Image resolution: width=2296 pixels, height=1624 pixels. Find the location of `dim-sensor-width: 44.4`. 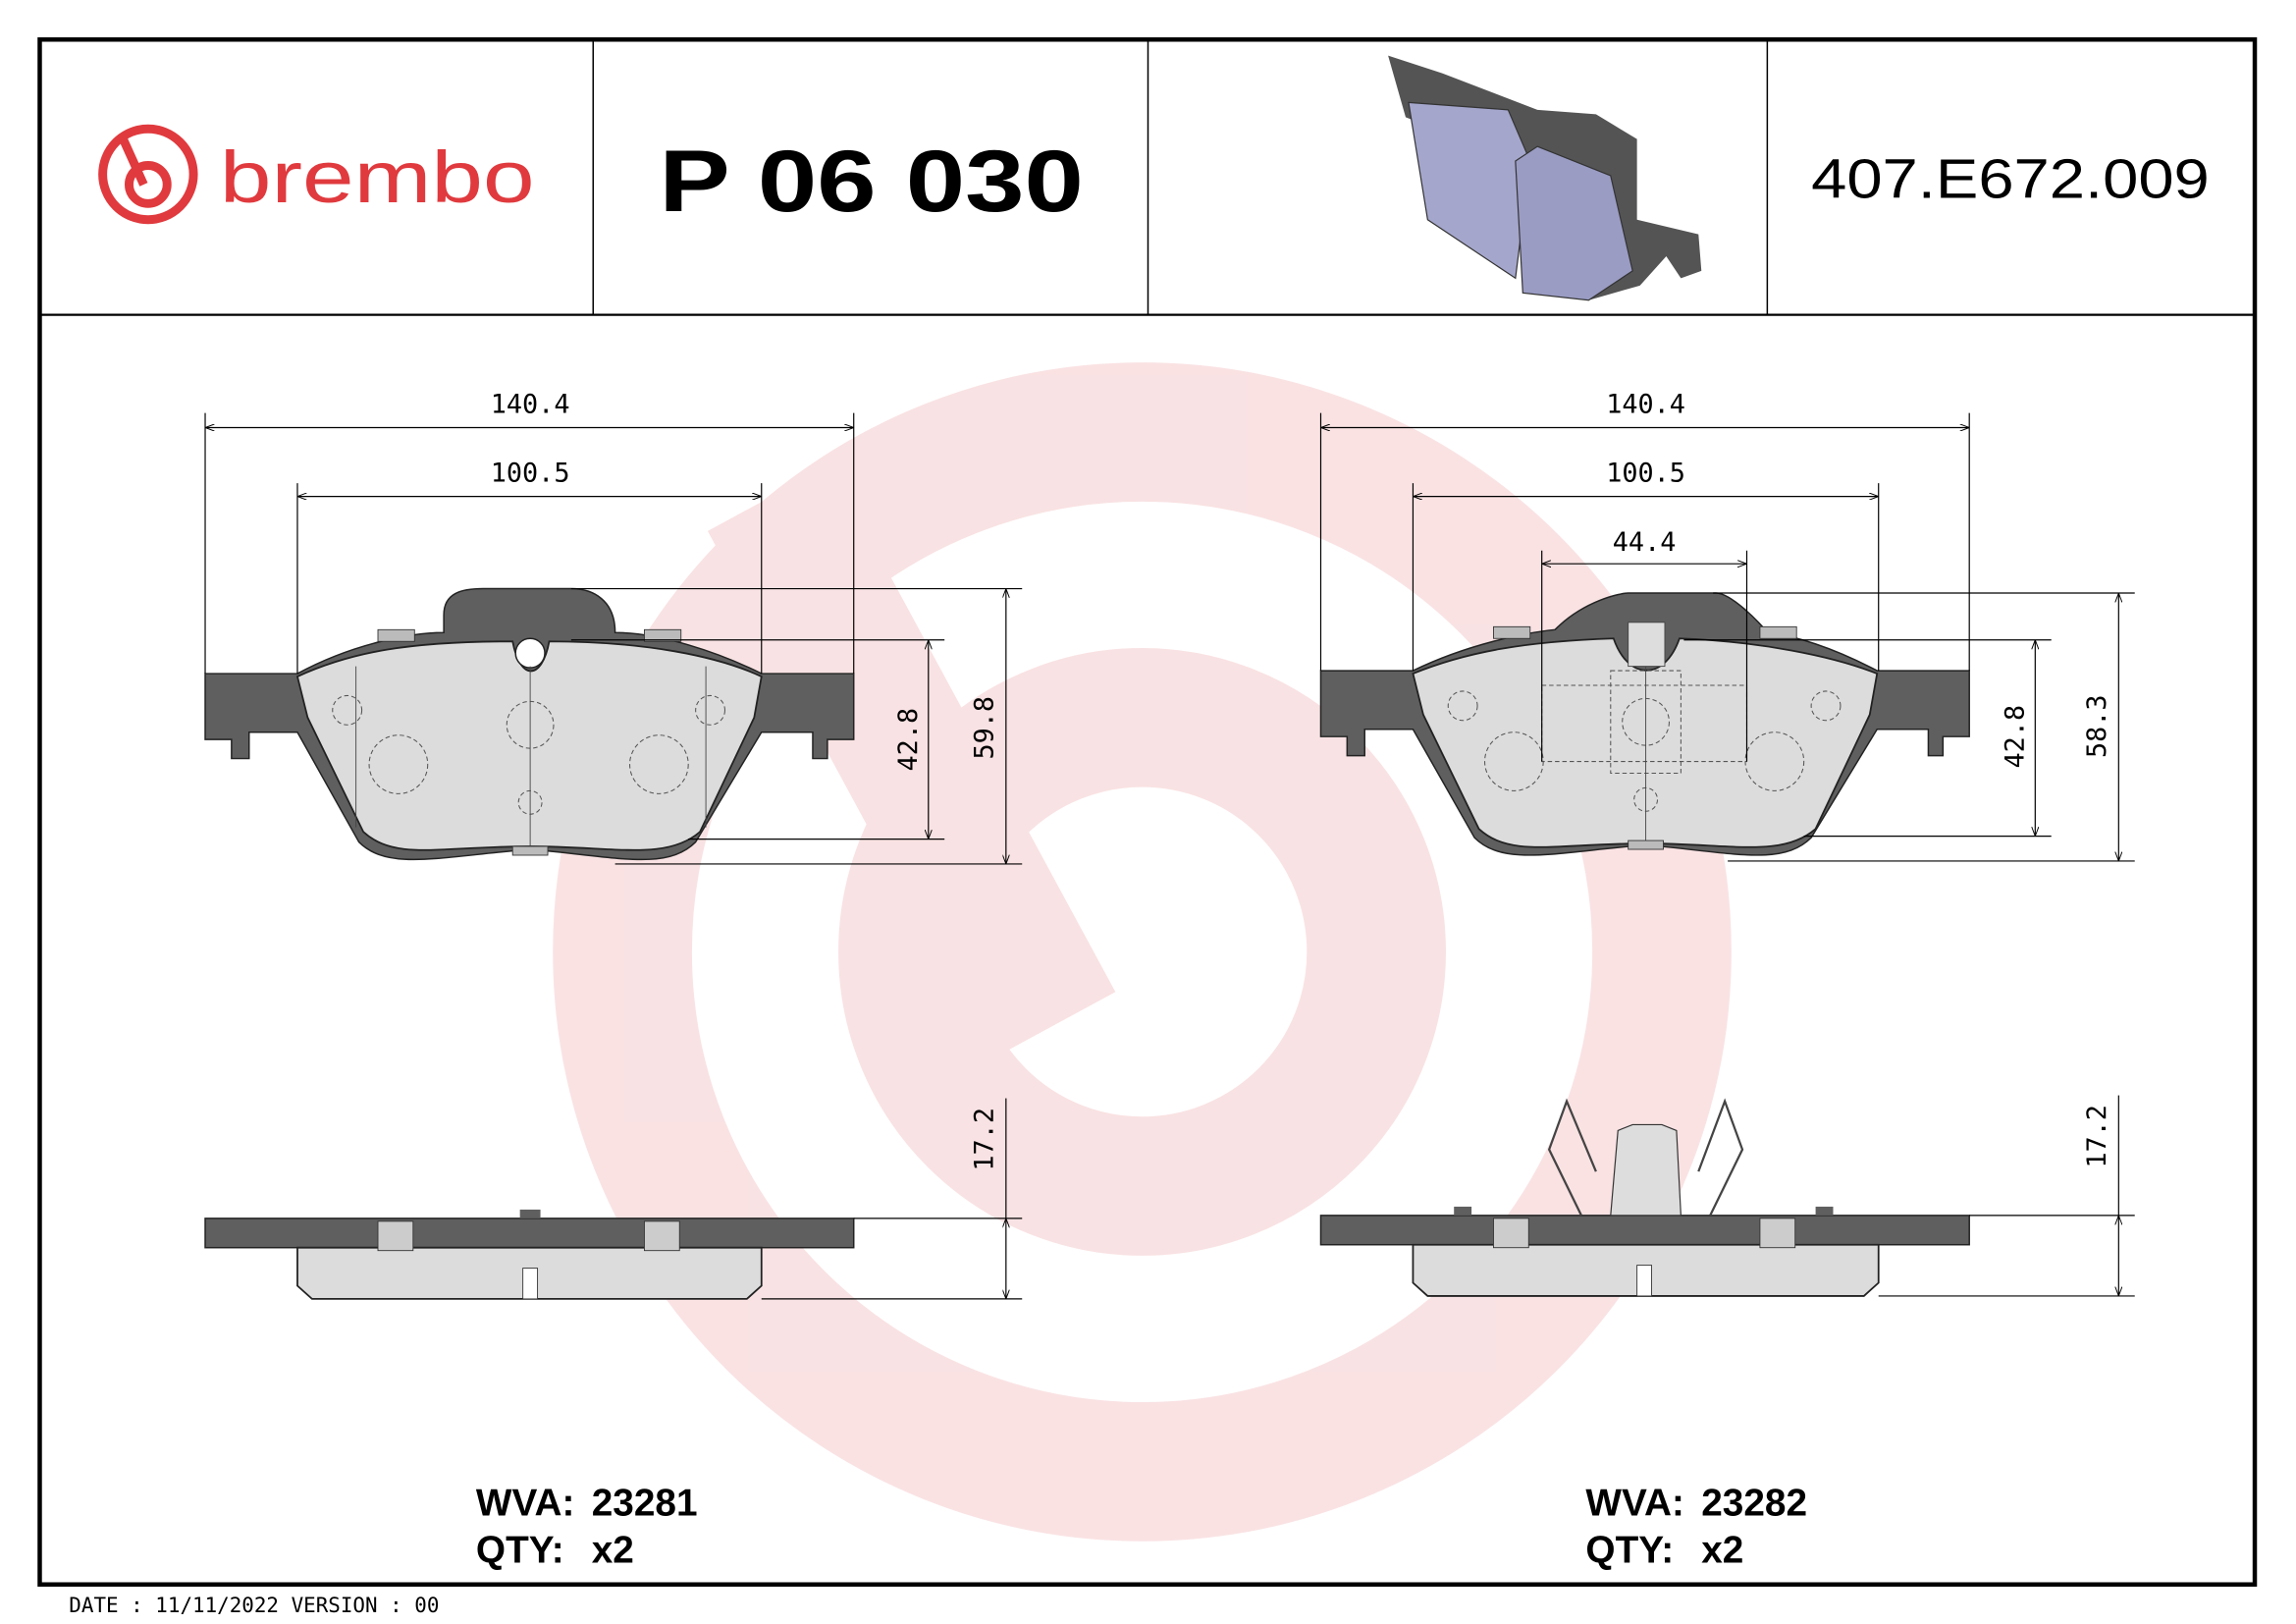

dim-sensor-width: 44.4 is located at coordinates (1645, 542).